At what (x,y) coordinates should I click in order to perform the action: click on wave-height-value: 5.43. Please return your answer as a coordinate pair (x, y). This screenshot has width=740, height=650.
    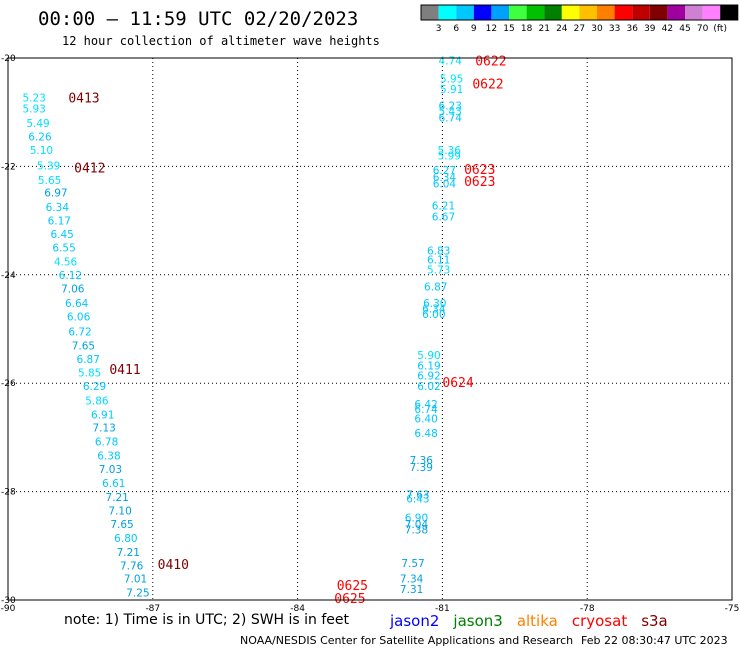
    Looking at the image, I should click on (450, 112).